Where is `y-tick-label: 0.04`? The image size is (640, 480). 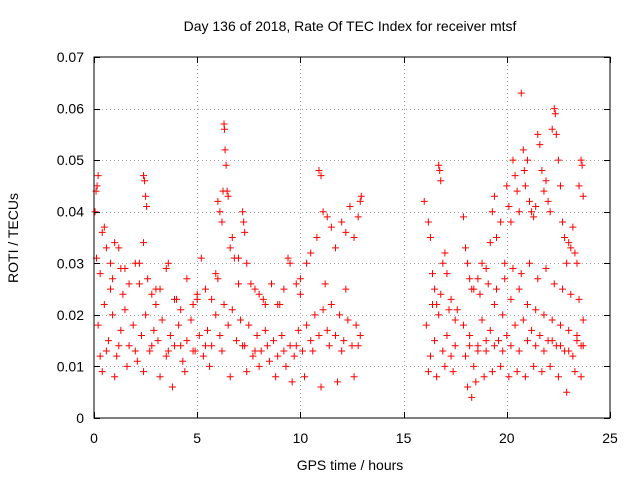 y-tick-label: 0.04 is located at coordinates (70, 212).